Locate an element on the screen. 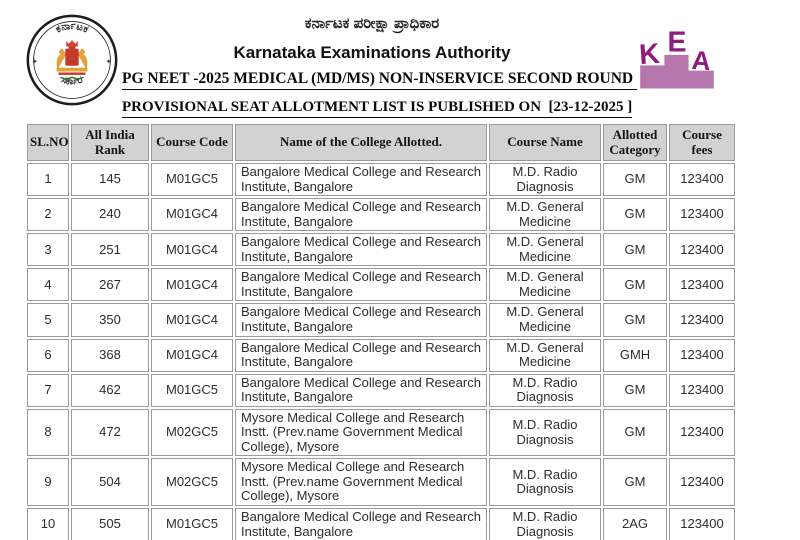  column-header: Allotted Category is located at coordinates (635, 143).